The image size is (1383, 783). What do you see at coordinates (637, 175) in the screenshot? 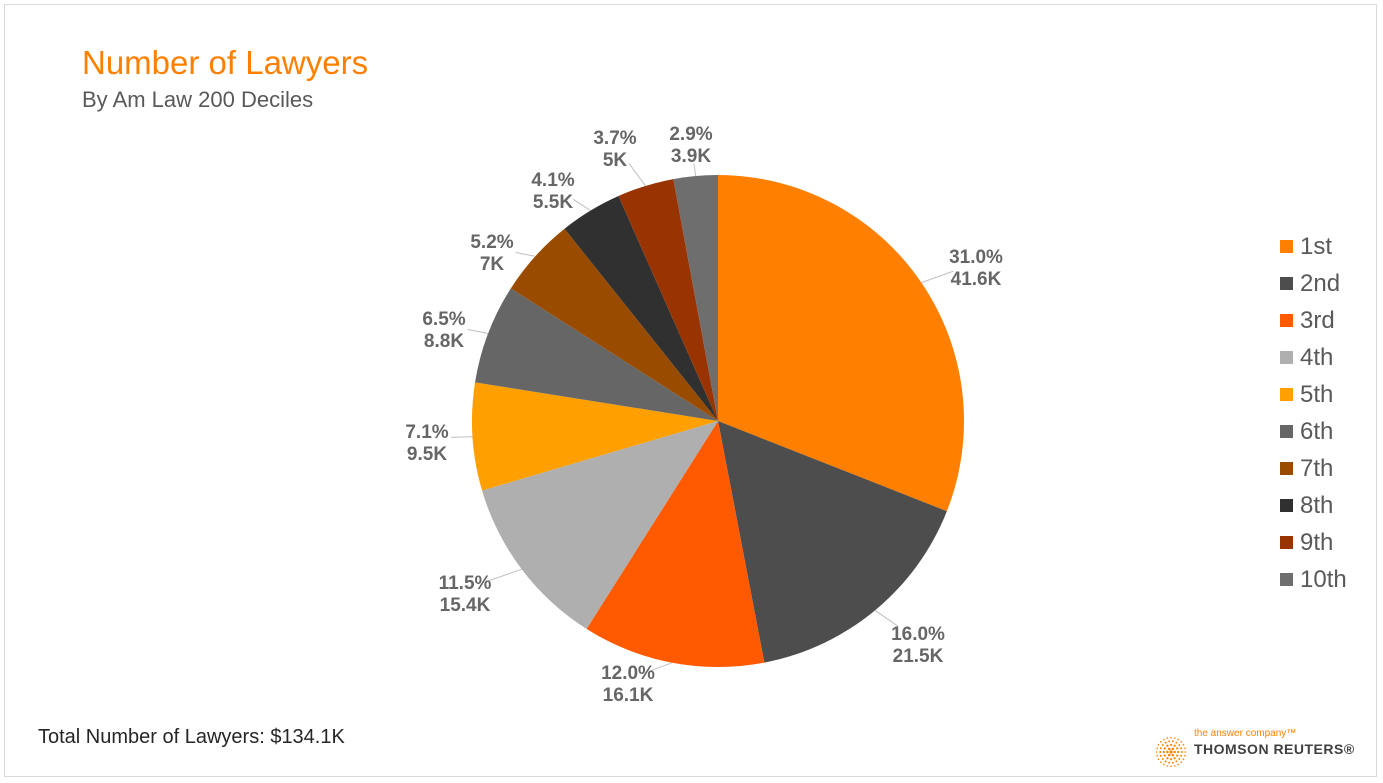
I see `leader-line-9th` at bounding box center [637, 175].